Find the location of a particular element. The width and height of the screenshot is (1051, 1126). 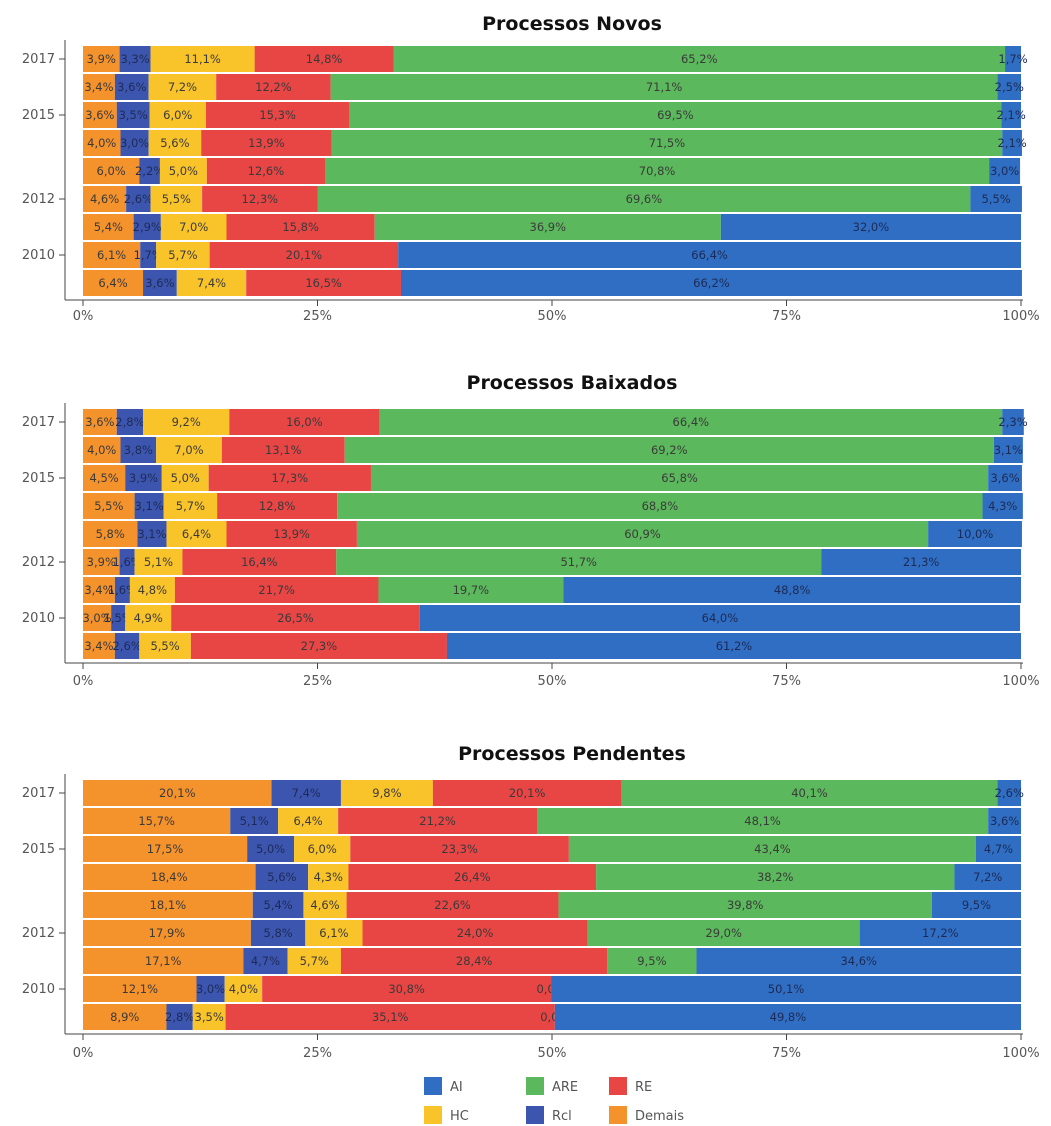

legend: AI ARE RE HC Rcl Demais is located at coordinates (554, 1100).